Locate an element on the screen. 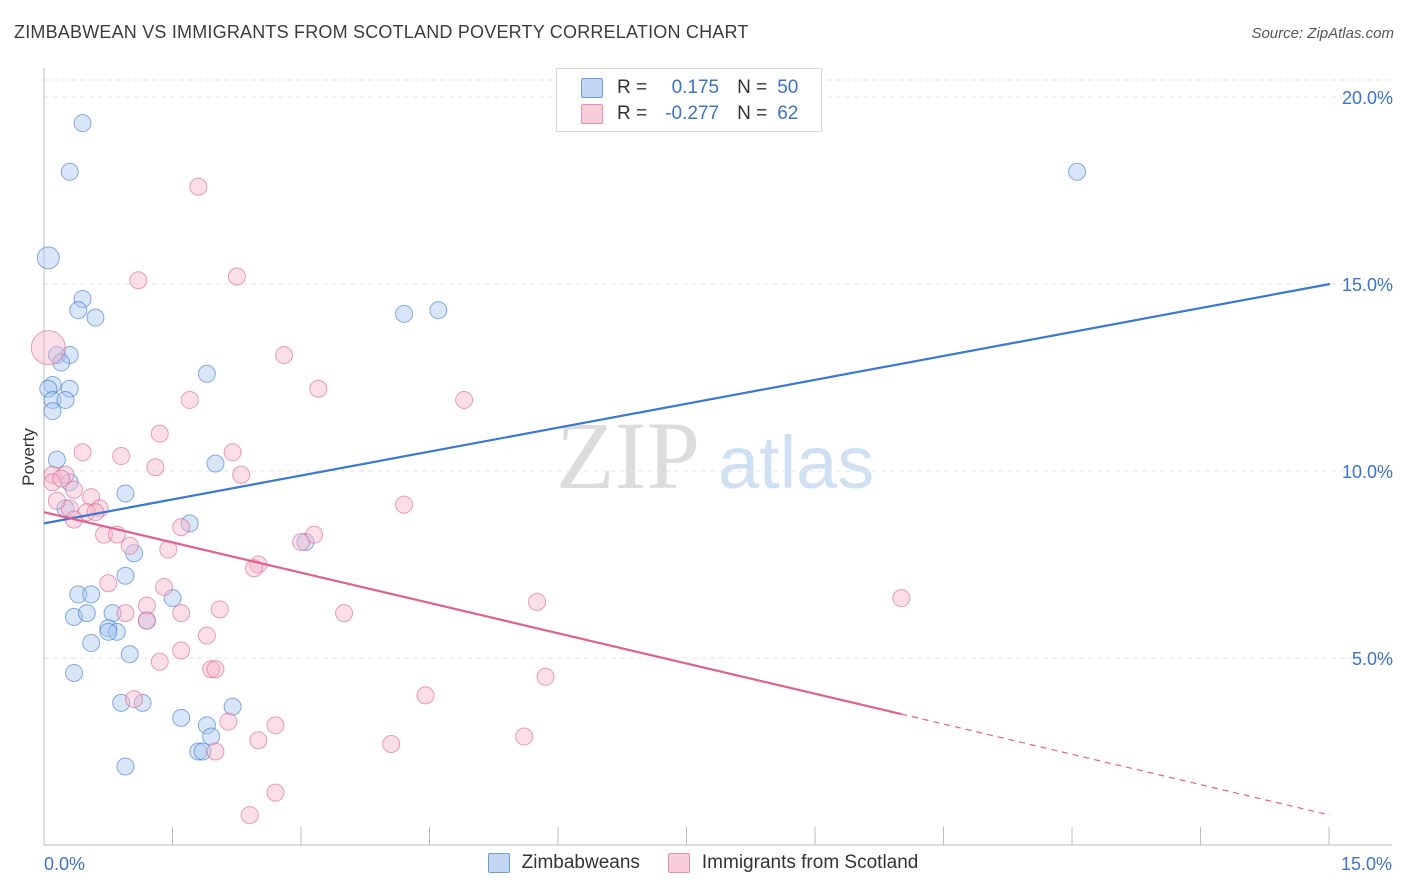 The height and width of the screenshot is (892, 1406). series-legend: Zimbabweans Immigrants from Scotland is located at coordinates (703, 863).